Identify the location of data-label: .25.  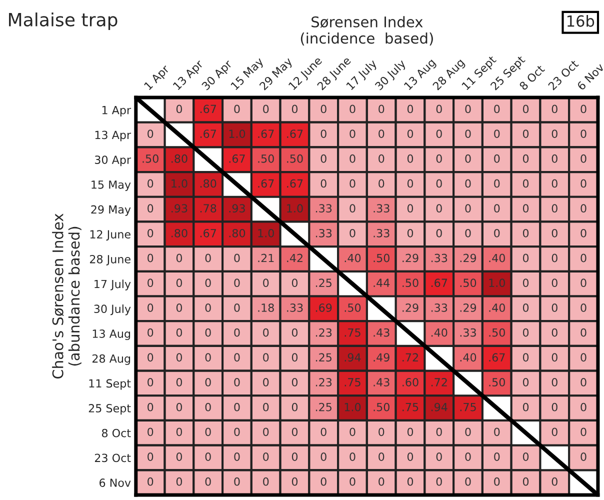
(324, 283).